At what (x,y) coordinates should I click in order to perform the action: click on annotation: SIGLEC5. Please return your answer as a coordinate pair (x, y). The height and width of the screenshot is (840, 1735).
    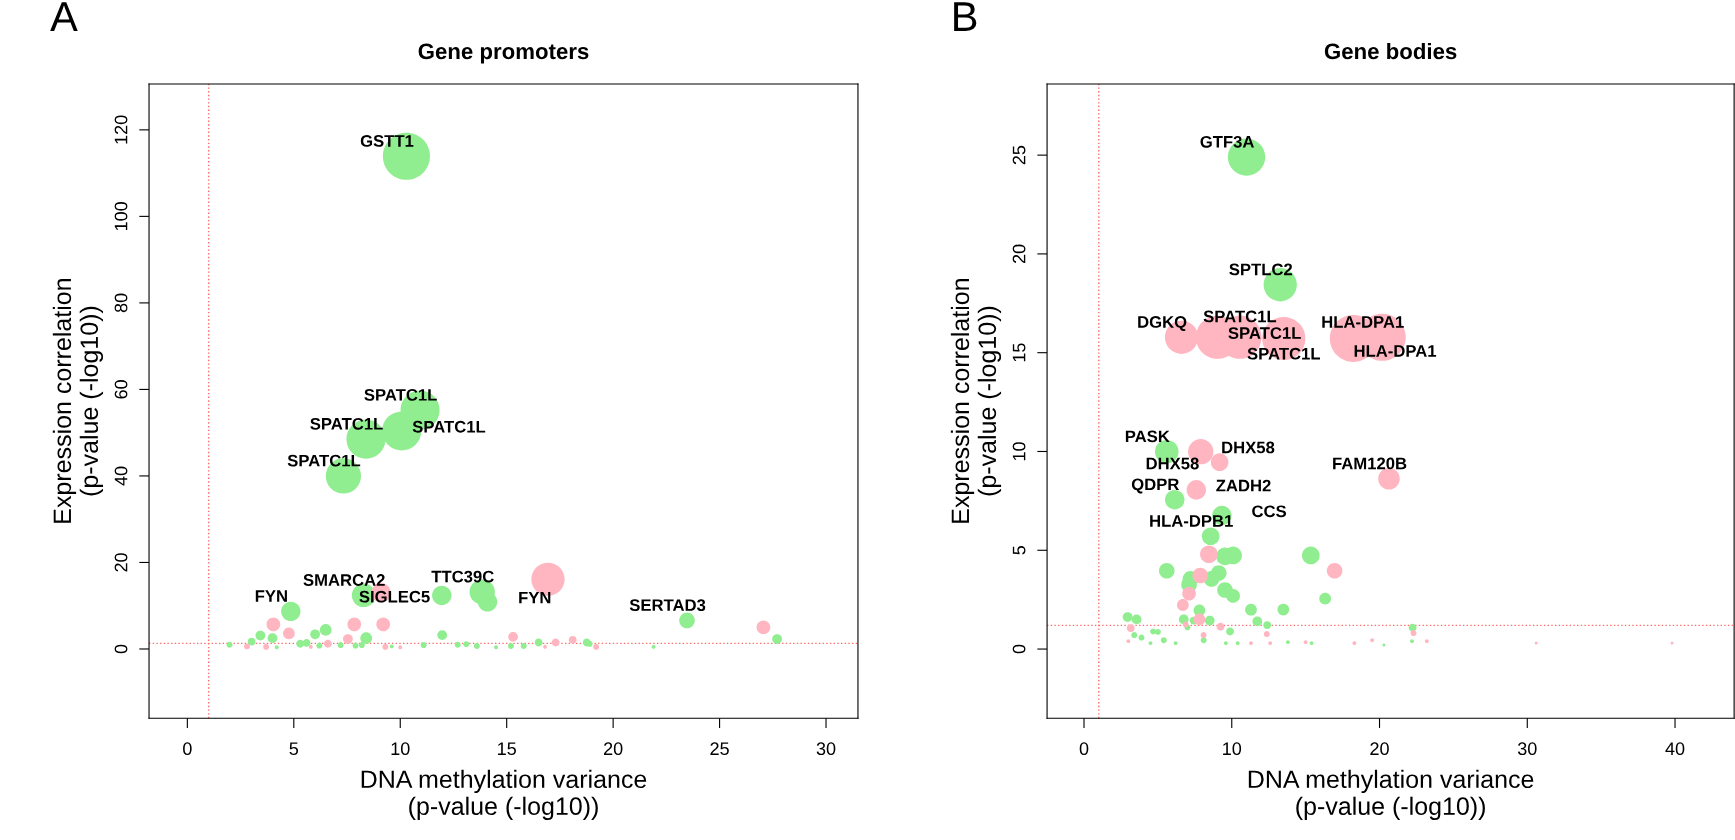
    Looking at the image, I should click on (394, 596).